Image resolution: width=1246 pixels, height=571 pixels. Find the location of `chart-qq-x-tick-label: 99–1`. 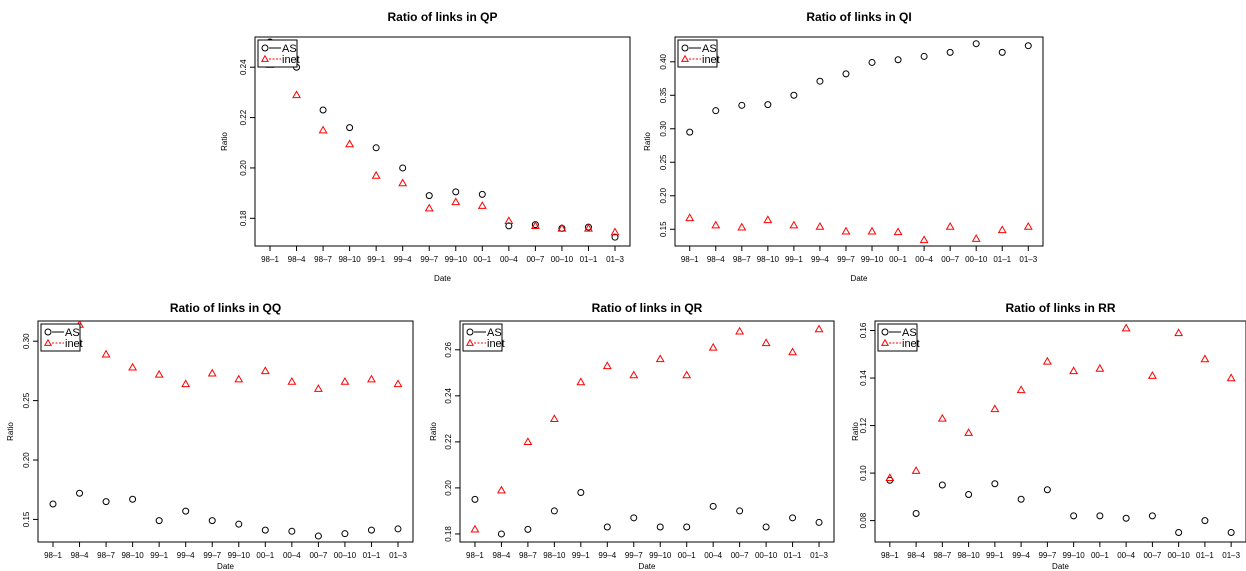

chart-qq-x-tick-label: 99–1 is located at coordinates (159, 555).